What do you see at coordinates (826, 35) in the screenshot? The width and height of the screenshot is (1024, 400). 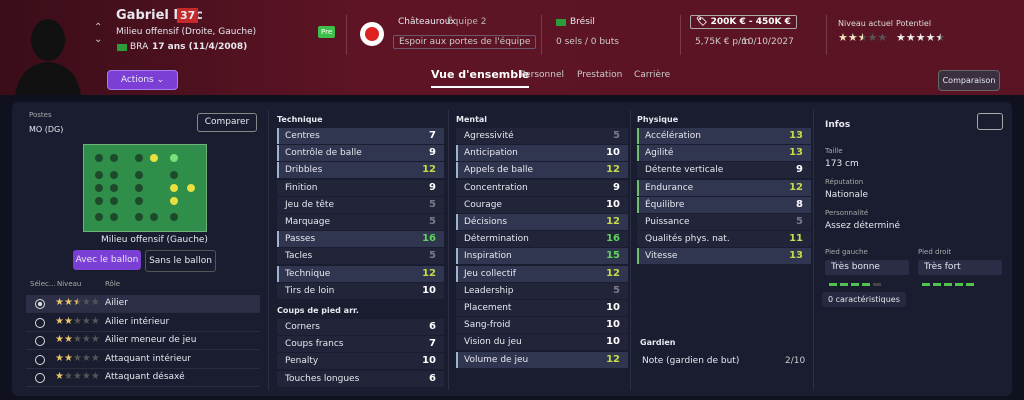 I see `divider` at bounding box center [826, 35].